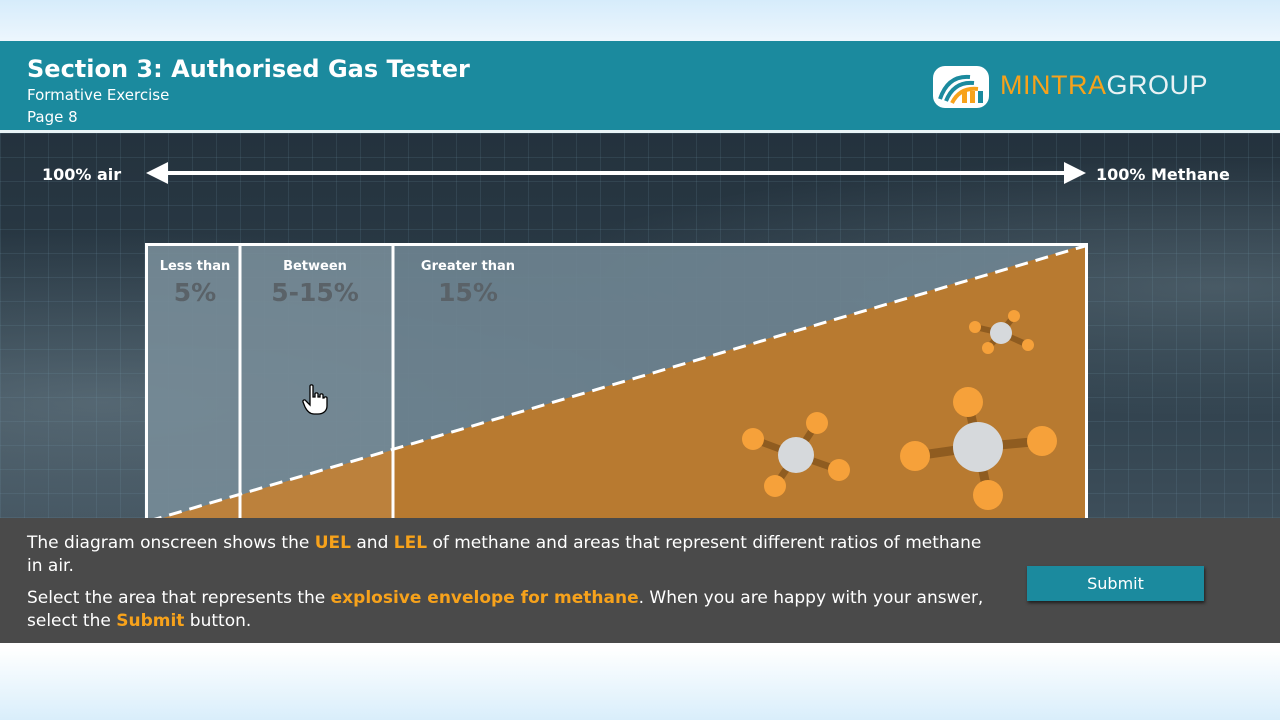 Image resolution: width=1280 pixels, height=720 pixels. I want to click on zone-3-value: 15%, so click(468, 292).